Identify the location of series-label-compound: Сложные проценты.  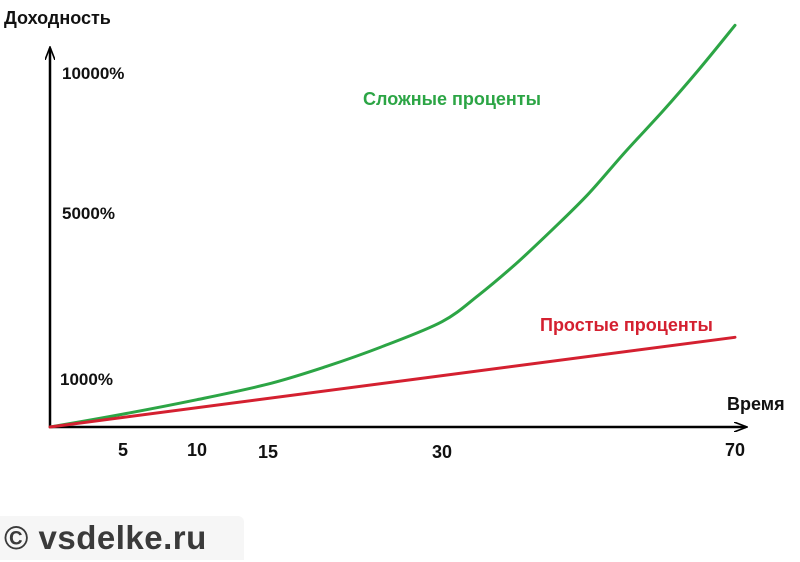
(452, 99).